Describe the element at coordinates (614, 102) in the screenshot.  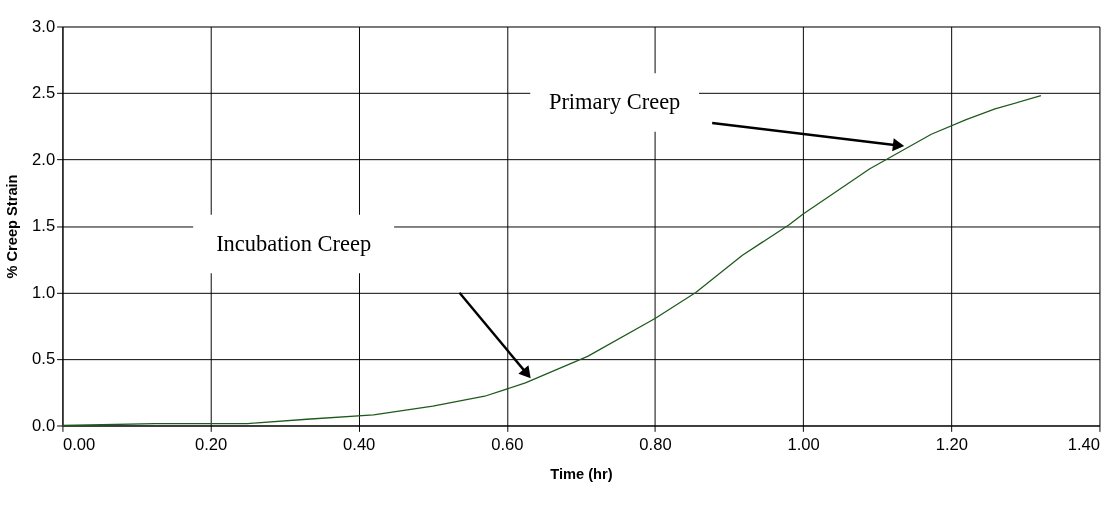
I see `annotation: Primary Creep` at that location.